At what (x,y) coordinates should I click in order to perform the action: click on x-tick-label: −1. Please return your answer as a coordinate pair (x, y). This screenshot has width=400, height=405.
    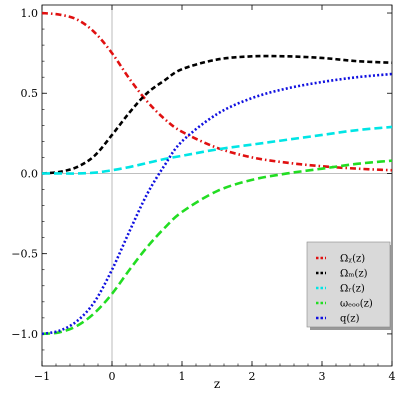
    Looking at the image, I should click on (42, 376).